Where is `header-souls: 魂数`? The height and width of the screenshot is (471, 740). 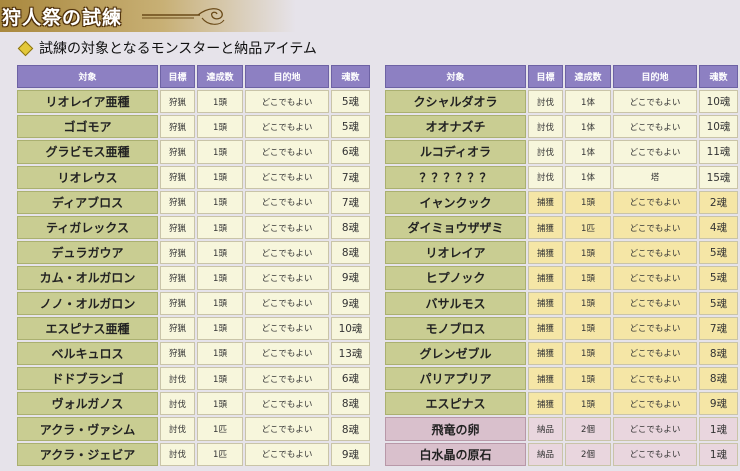
header-souls: 魂数 is located at coordinates (350, 76).